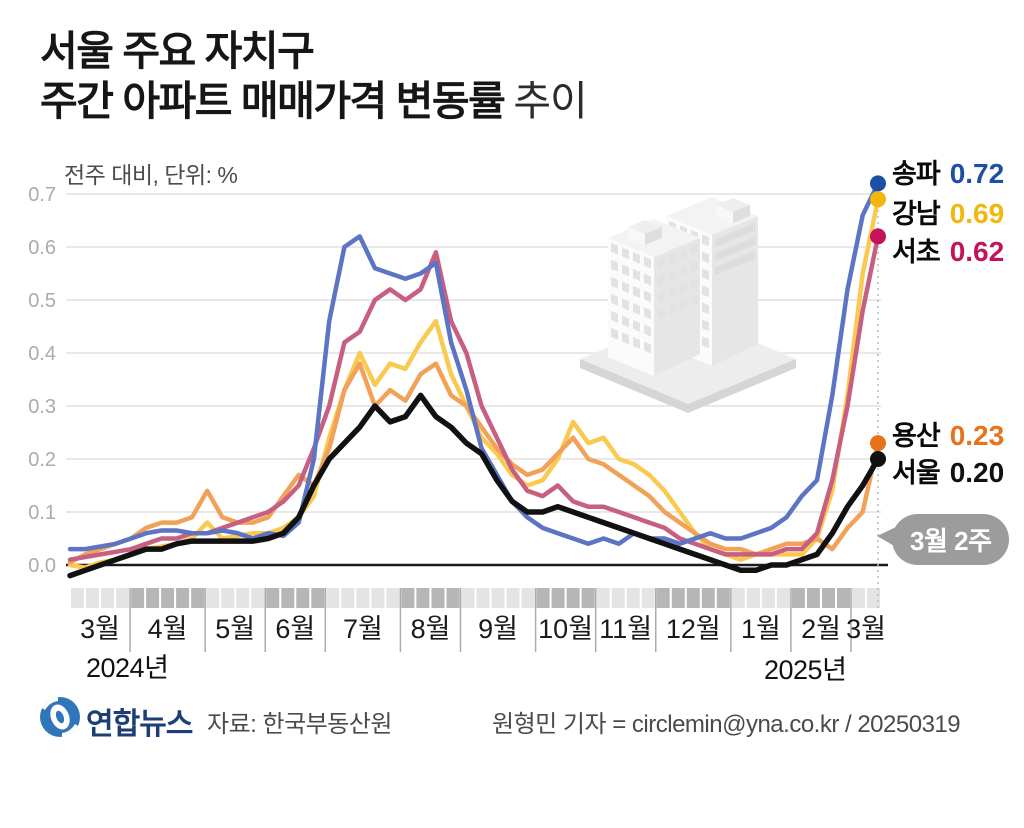 The image size is (1024, 828). What do you see at coordinates (42, 248) in the screenshot?
I see `y-axis-label: 0.6` at bounding box center [42, 248].